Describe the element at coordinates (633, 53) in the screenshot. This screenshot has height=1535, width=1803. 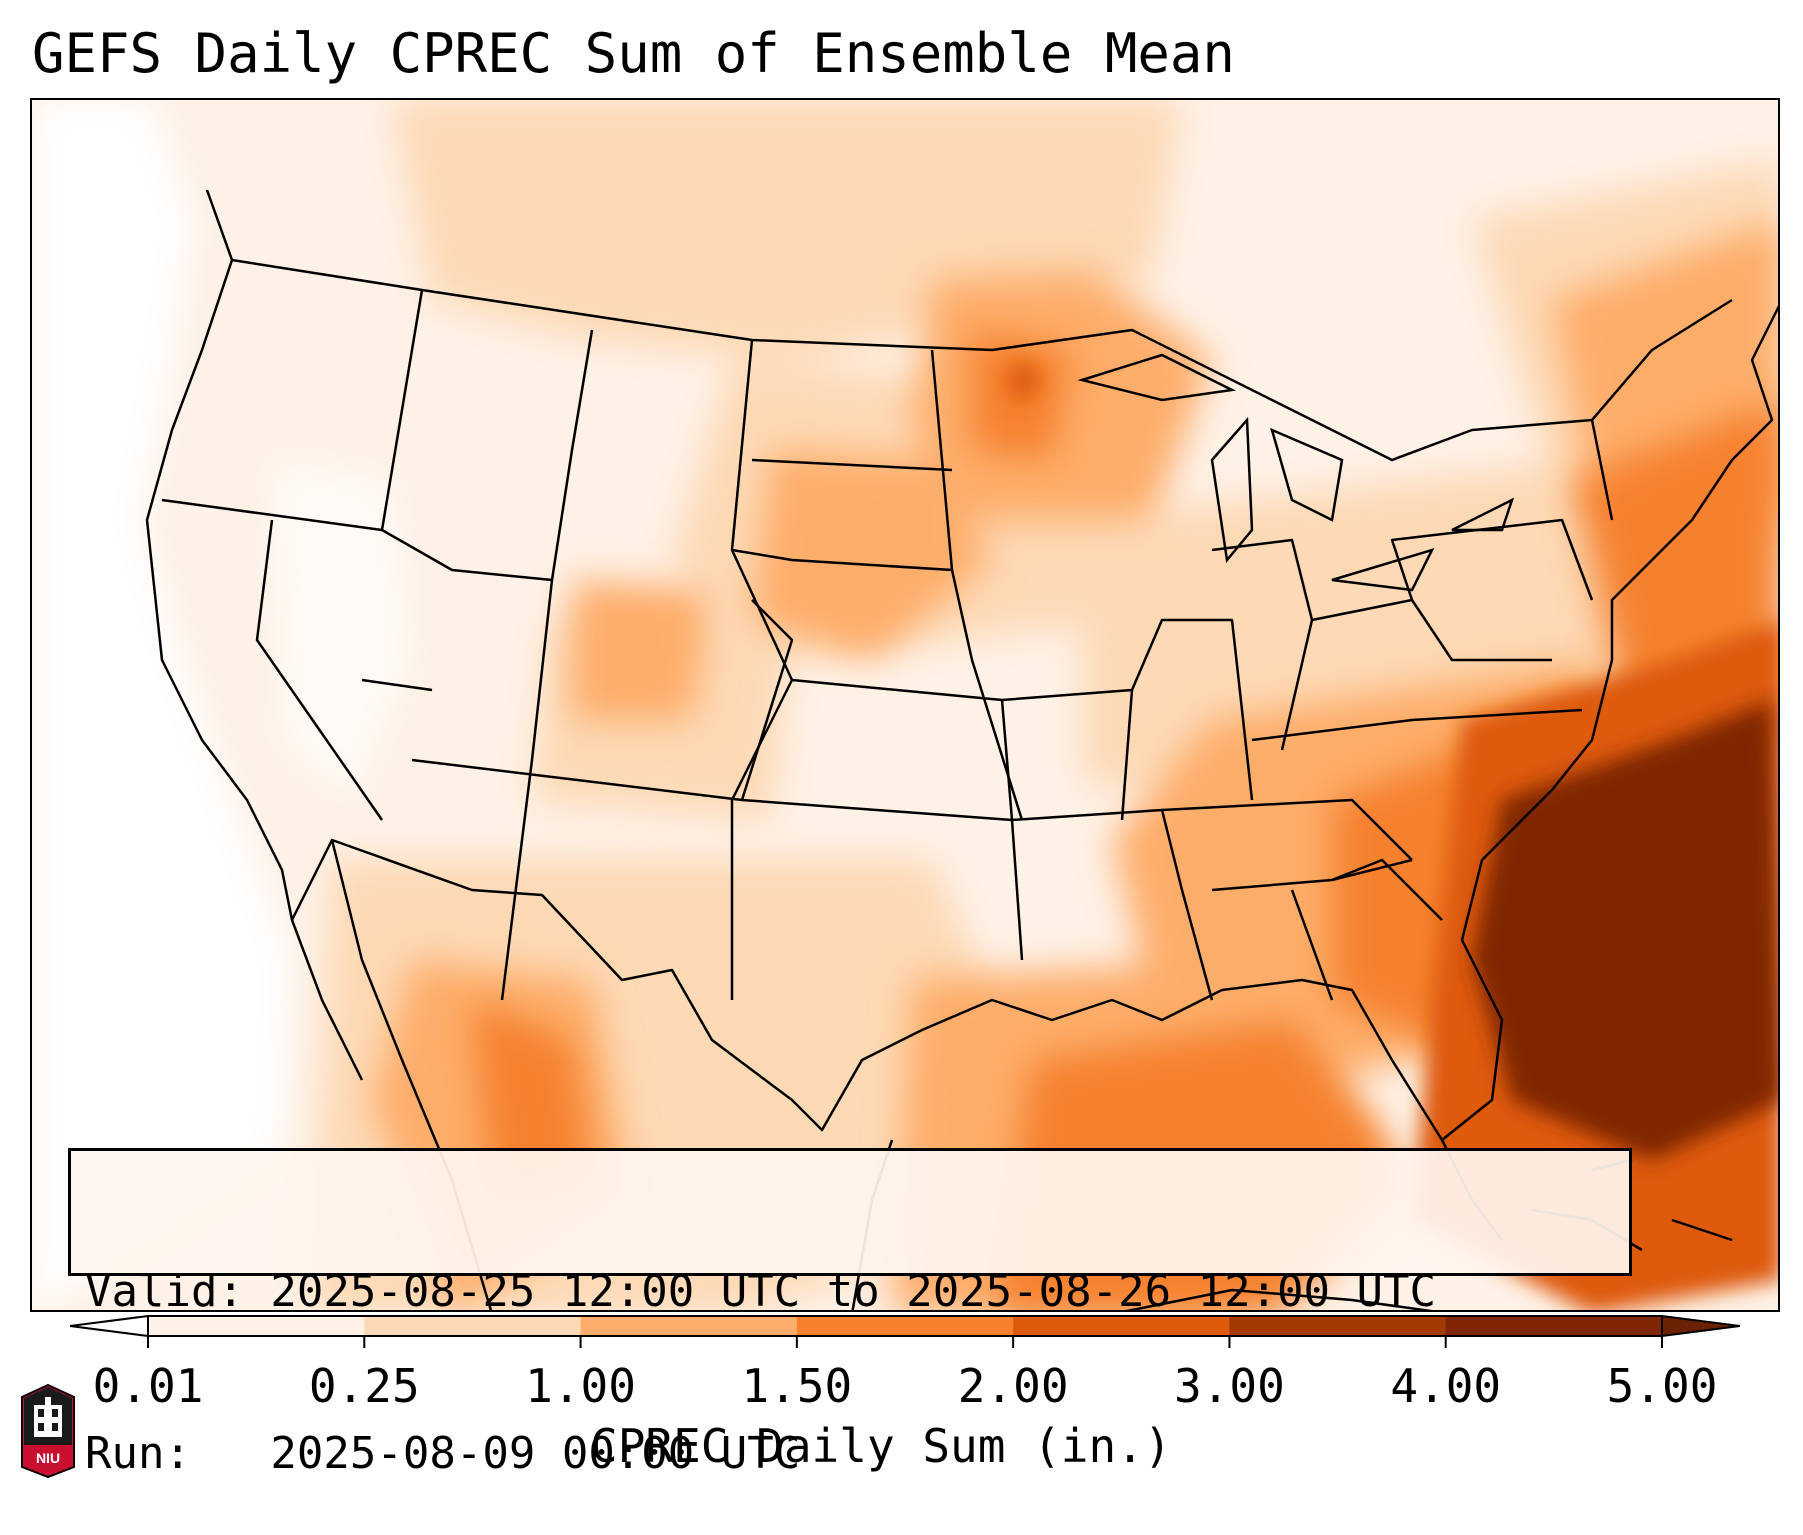
I see `chart-title: GEFS Daily CPREC Sum of Ensemble Mean` at that location.